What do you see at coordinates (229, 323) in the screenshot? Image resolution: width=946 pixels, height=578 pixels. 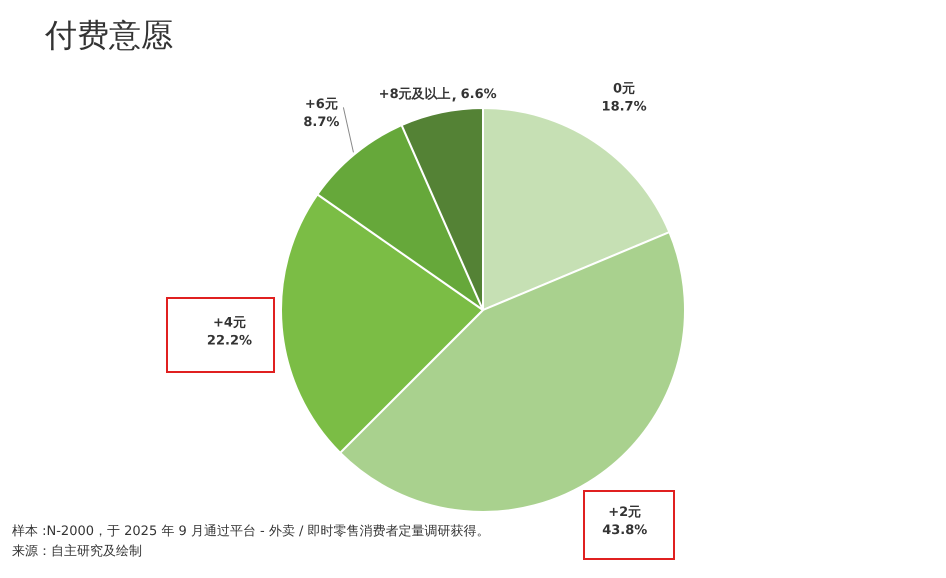 I see `slice-label: +4元` at bounding box center [229, 323].